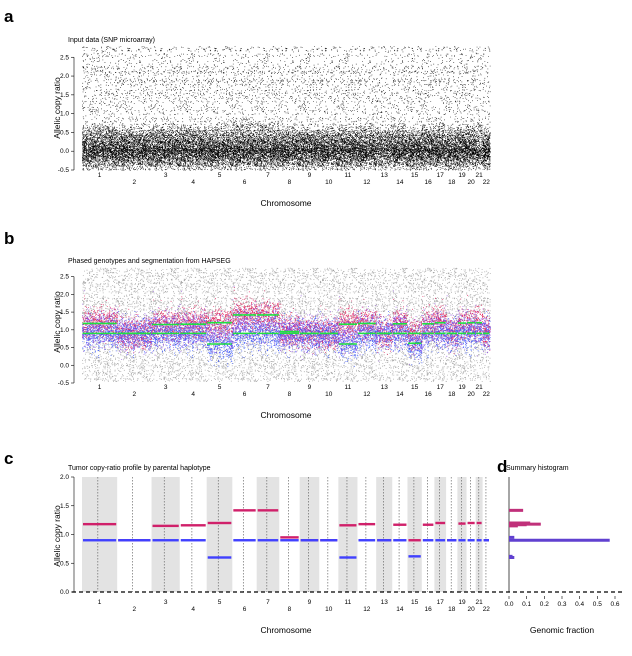 The width and height of the screenshot is (632, 656). What do you see at coordinates (526, 604) in the screenshot?
I see `panel-d-x-tick-label: 0.1` at bounding box center [526, 604].